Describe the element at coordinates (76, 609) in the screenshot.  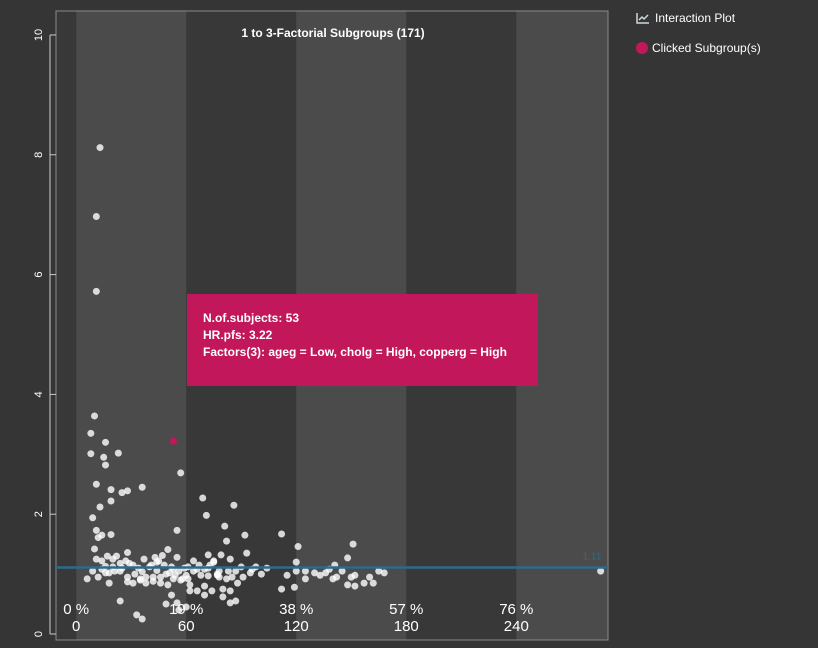
I see `percent-label: 0 %` at that location.